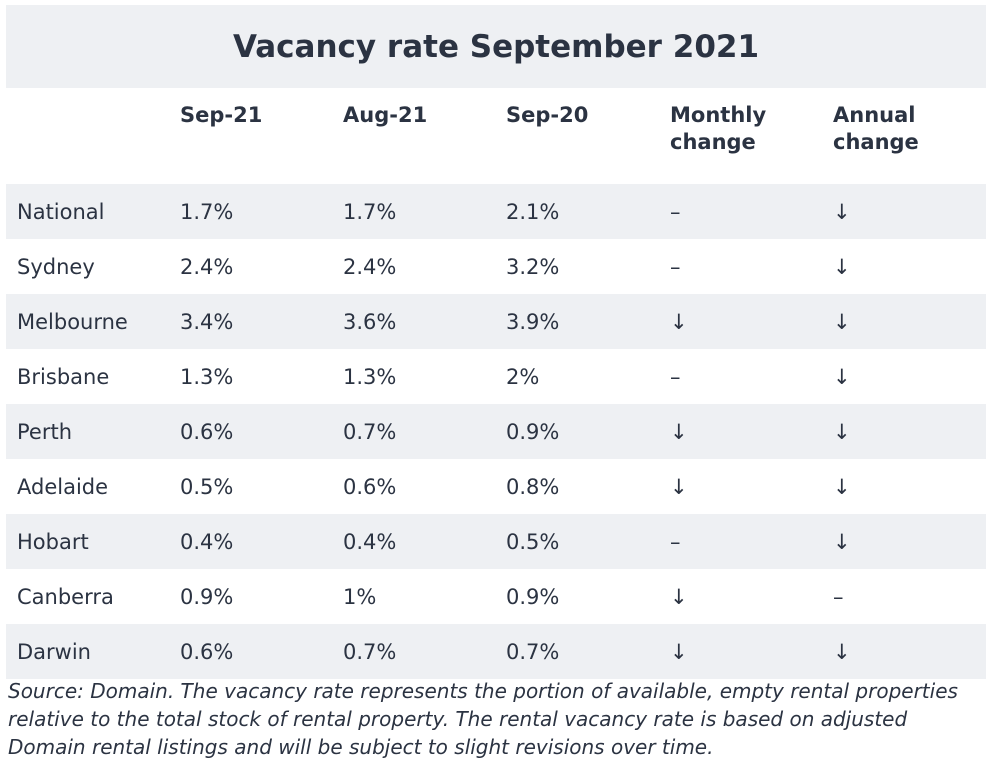 The width and height of the screenshot is (989, 771). I want to click on table-row: Adelaide 0.5% 0.6% 0.8% ↓ ↓, so click(496, 486).